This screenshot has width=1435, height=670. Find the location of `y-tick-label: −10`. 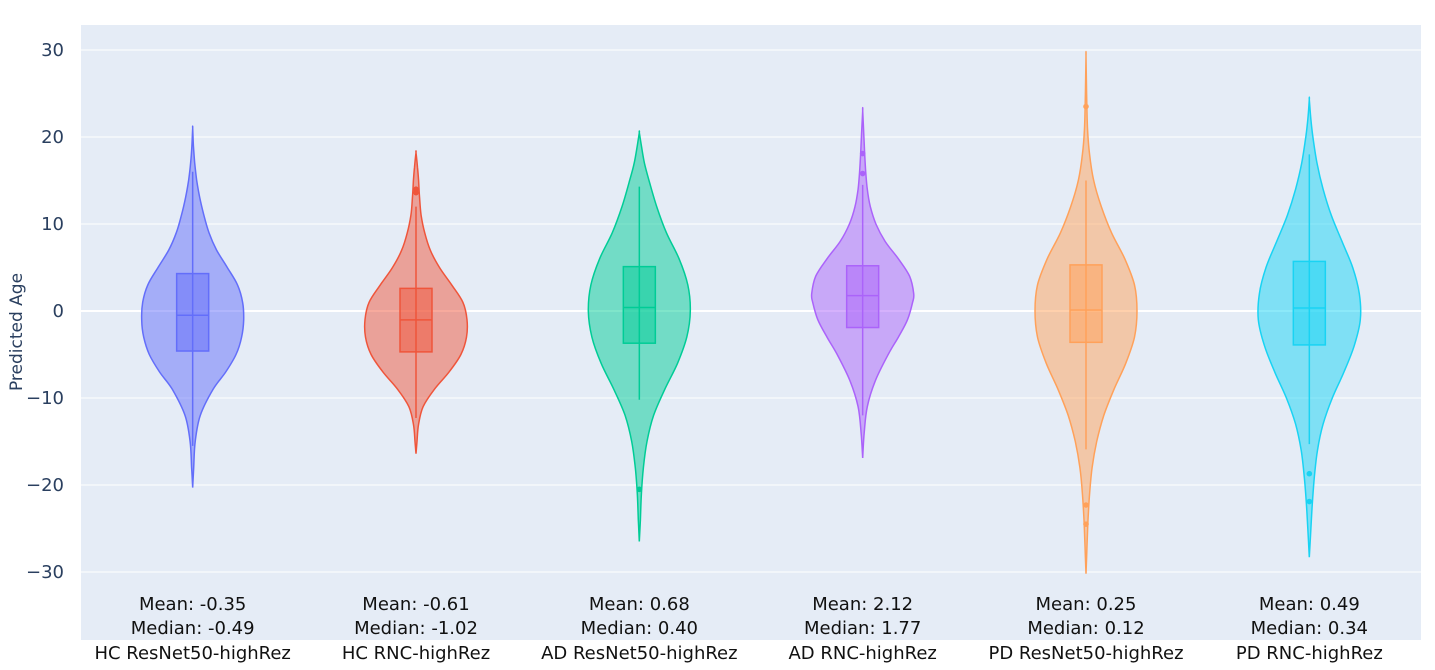

y-tick-label: −10 is located at coordinates (45, 398).